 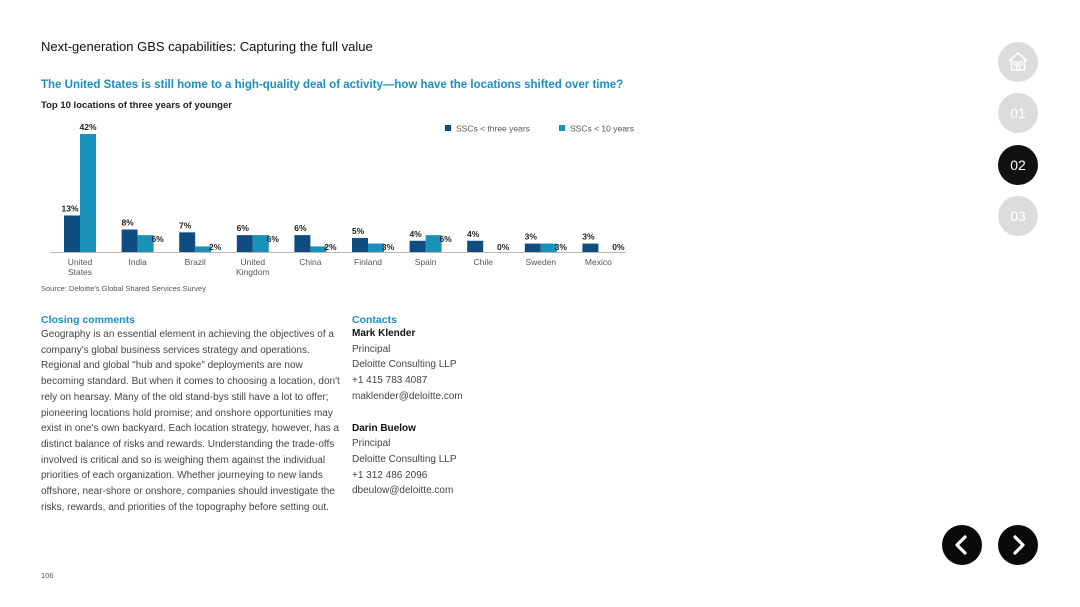 What do you see at coordinates (602, 129) in the screenshot?
I see `legend-label: SSCs < 10 years` at bounding box center [602, 129].